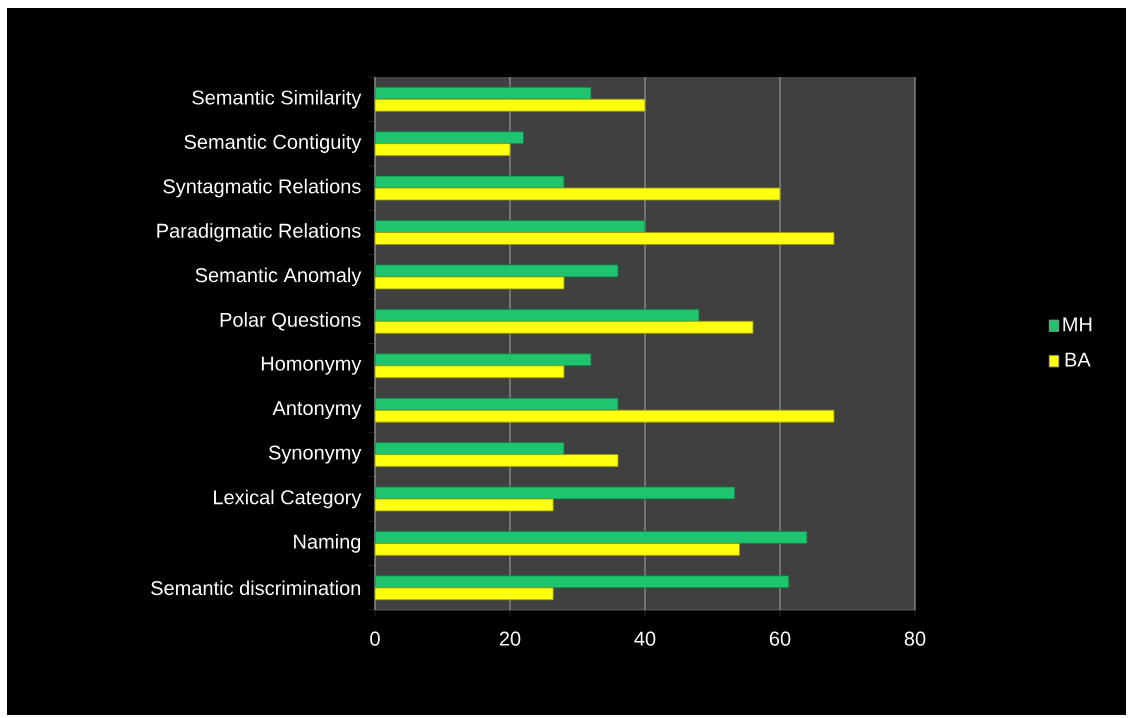 Image resolution: width=1131 pixels, height=718 pixels. I want to click on y-tick-label: Antonymy, so click(317, 410).